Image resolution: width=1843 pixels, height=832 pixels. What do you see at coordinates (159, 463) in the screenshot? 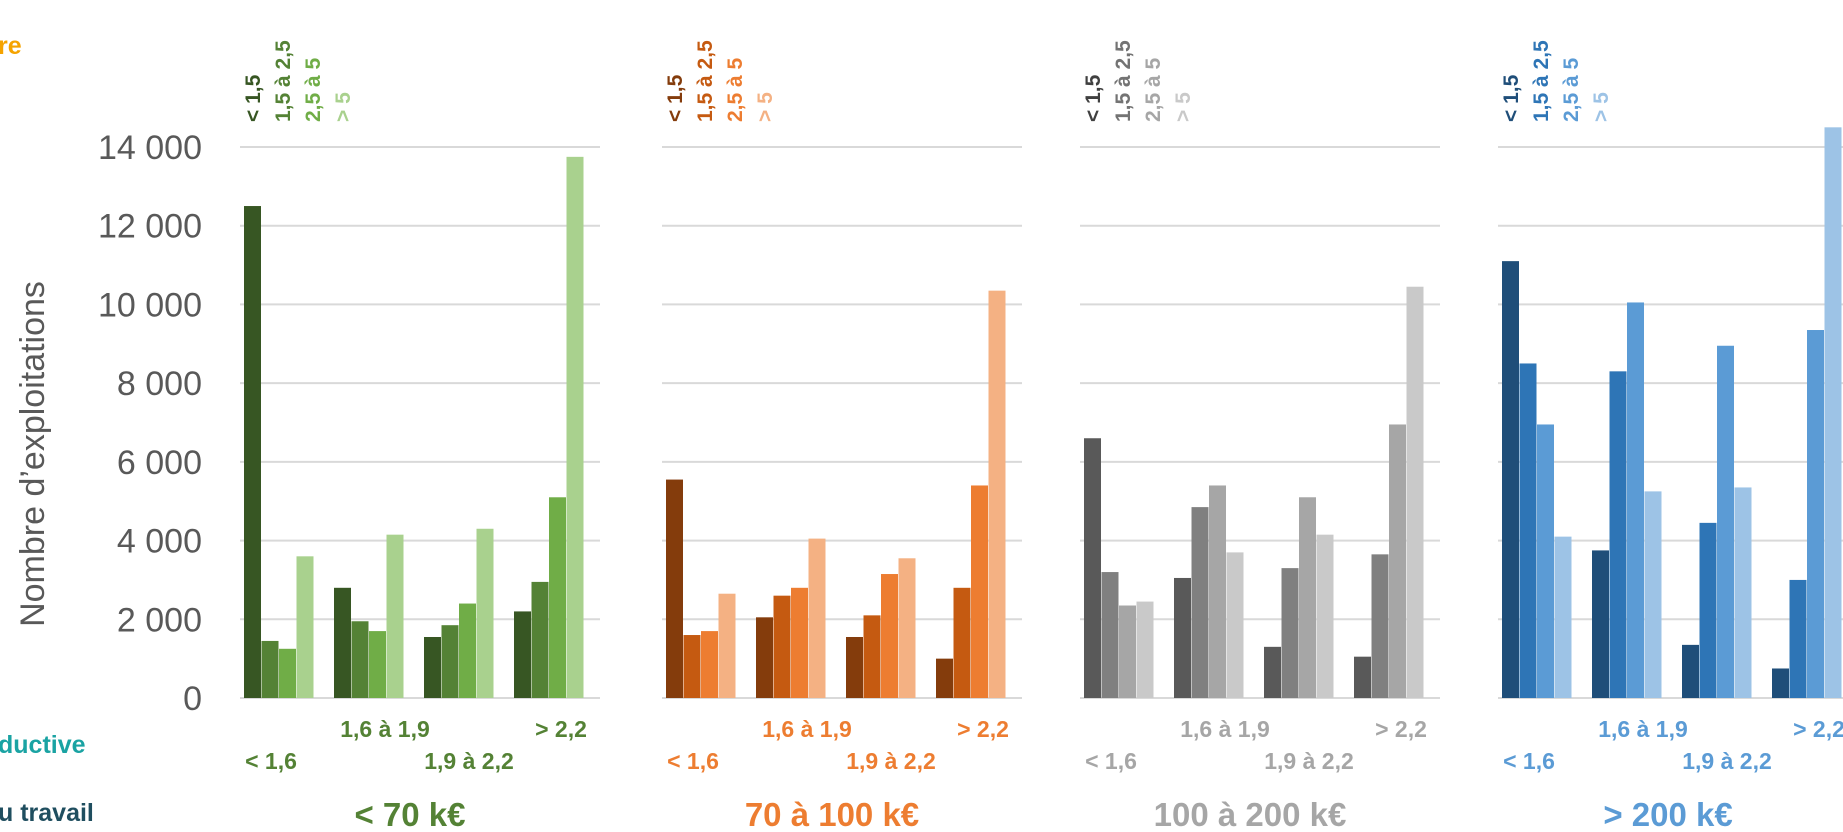
I see `y-tick-label: 6 000` at bounding box center [159, 463].